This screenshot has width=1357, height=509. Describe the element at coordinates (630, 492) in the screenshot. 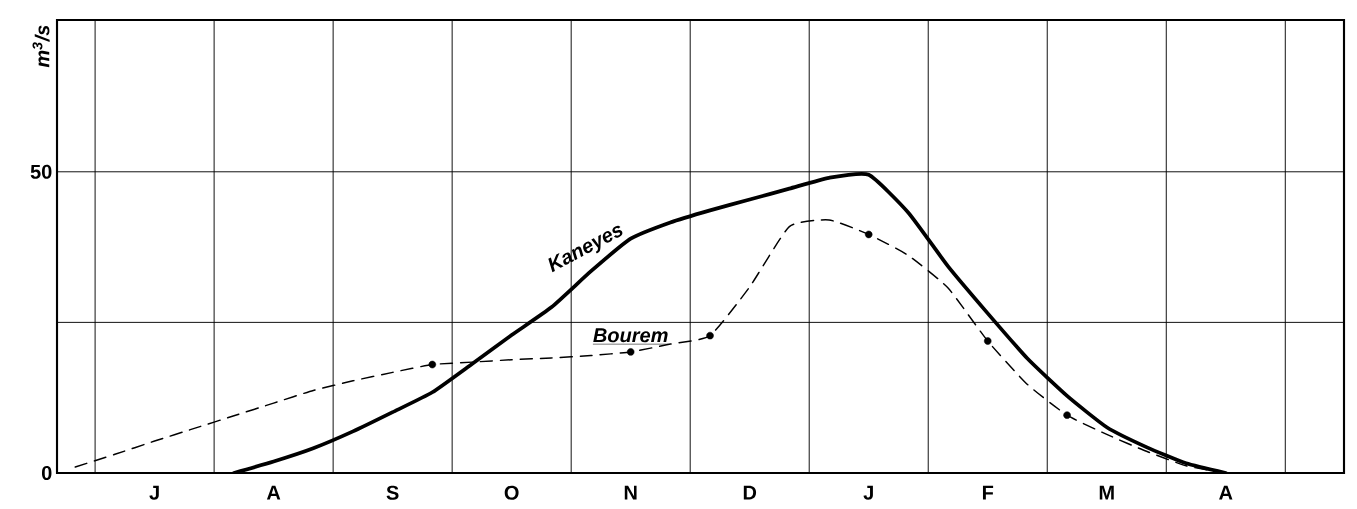

I see `x-tick-label: N` at that location.